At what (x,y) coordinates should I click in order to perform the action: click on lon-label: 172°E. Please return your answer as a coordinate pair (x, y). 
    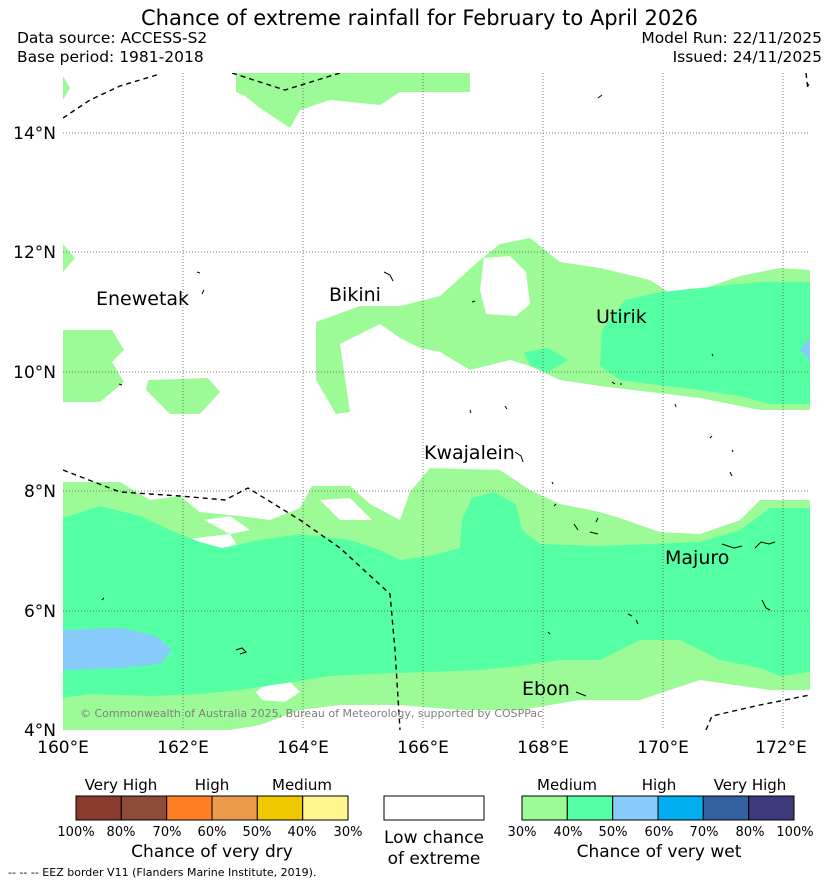
    Looking at the image, I should click on (781, 748).